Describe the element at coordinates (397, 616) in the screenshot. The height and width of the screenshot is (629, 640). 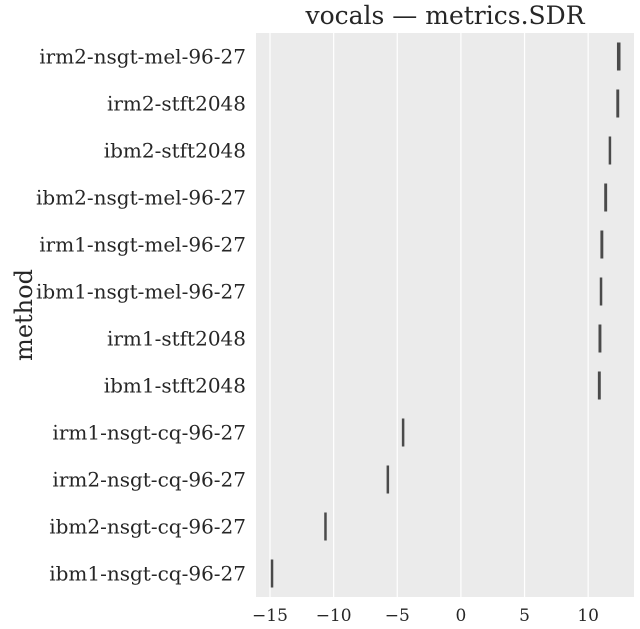
I see `x-tick-label: −5` at that location.